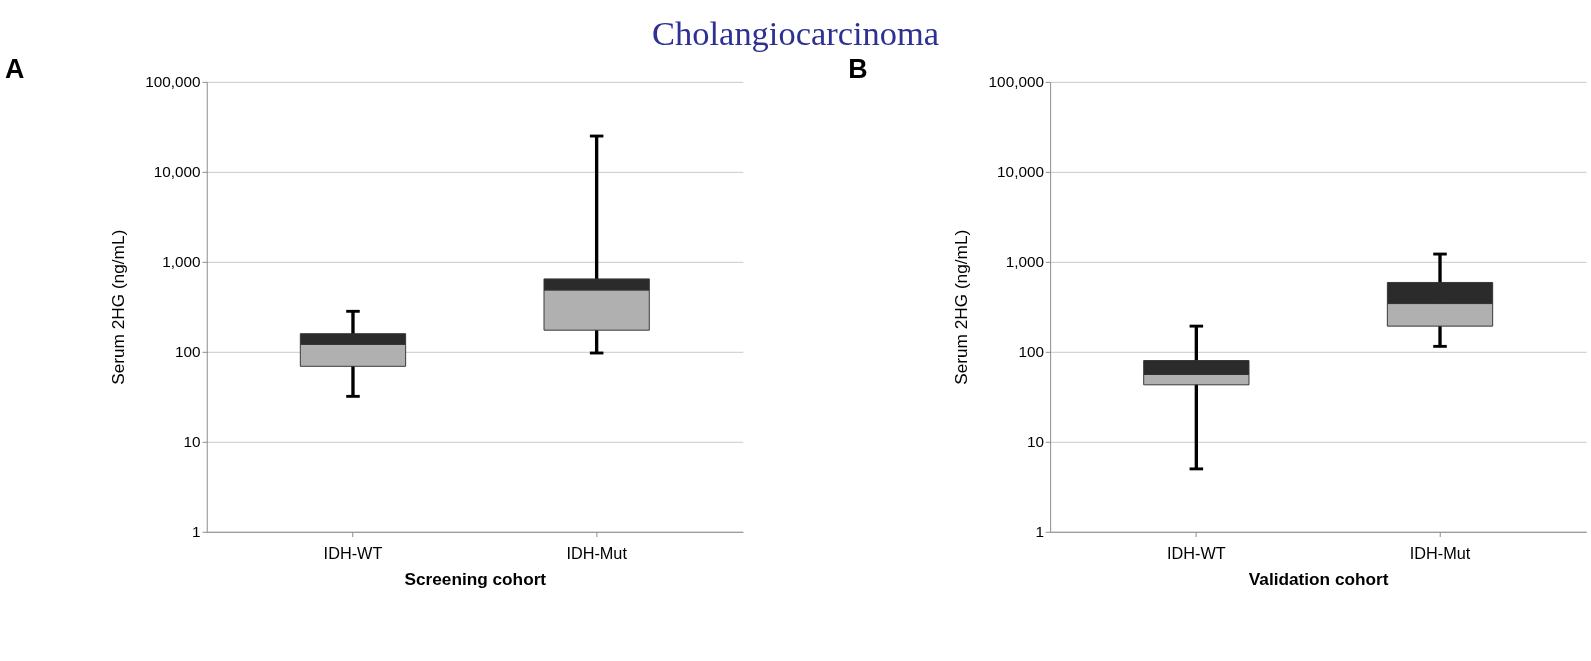 The image size is (1591, 661). I want to click on x-axis-title: Validation cohort, so click(1318, 578).